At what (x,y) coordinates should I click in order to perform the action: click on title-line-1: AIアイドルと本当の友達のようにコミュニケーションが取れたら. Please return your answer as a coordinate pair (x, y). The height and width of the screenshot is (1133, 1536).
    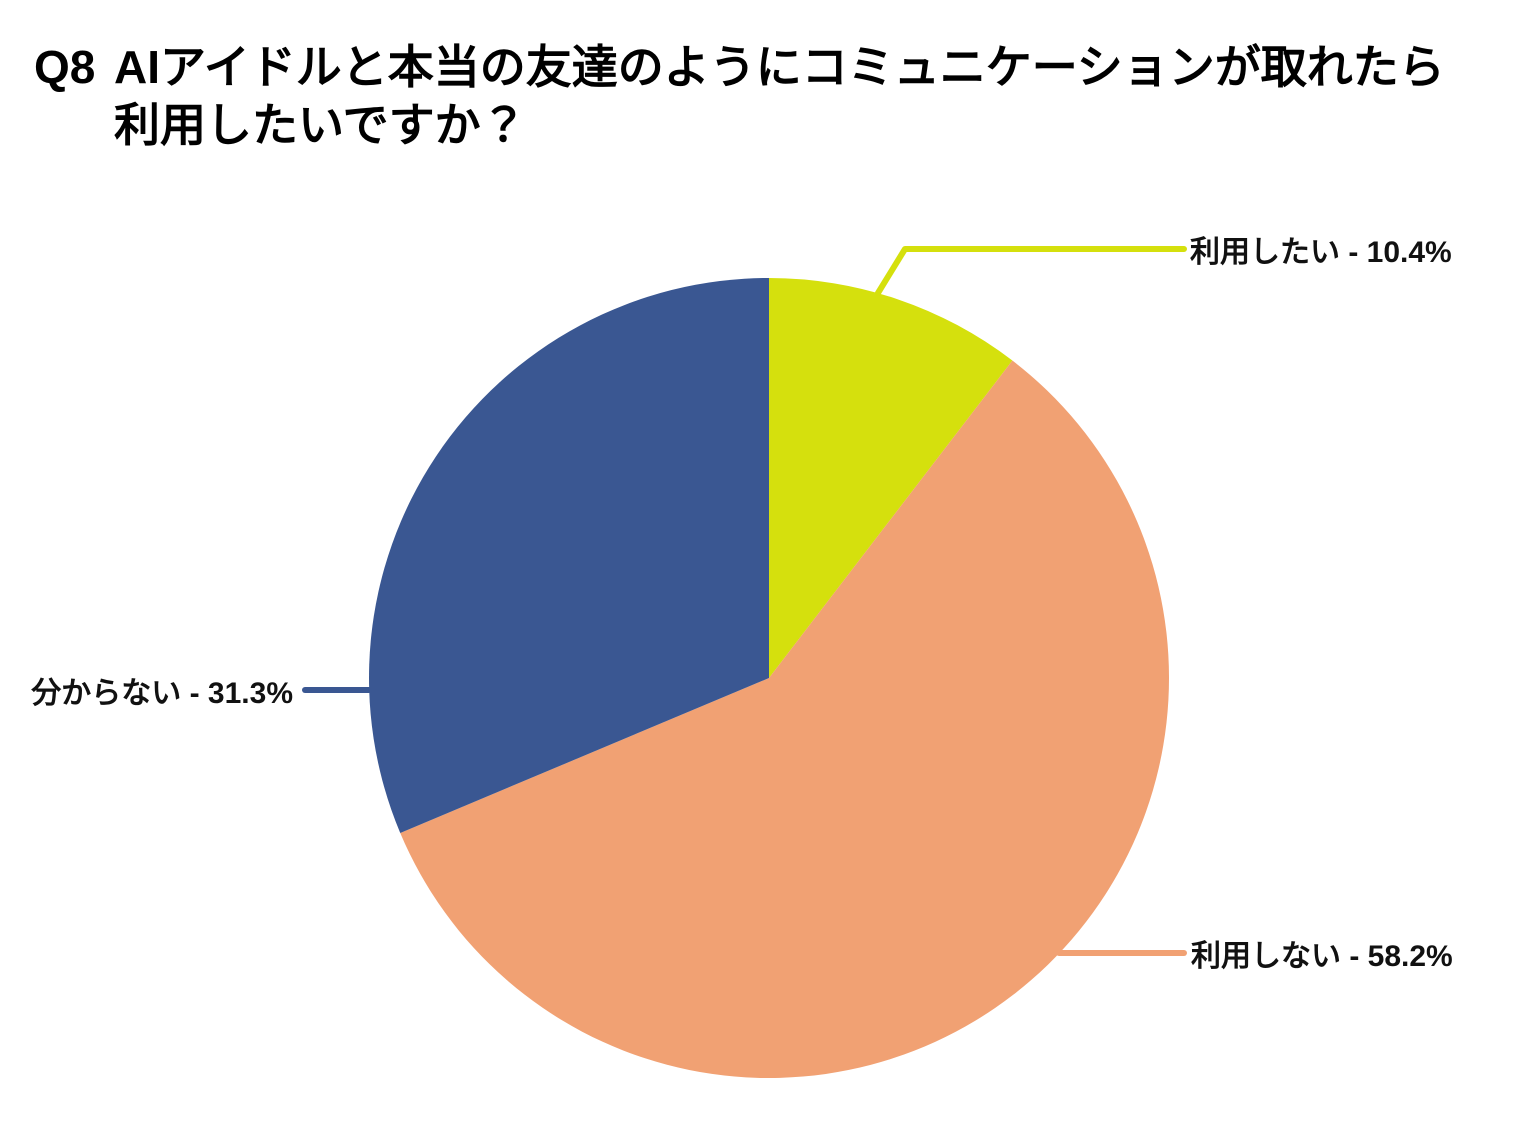
    Looking at the image, I should click on (779, 67).